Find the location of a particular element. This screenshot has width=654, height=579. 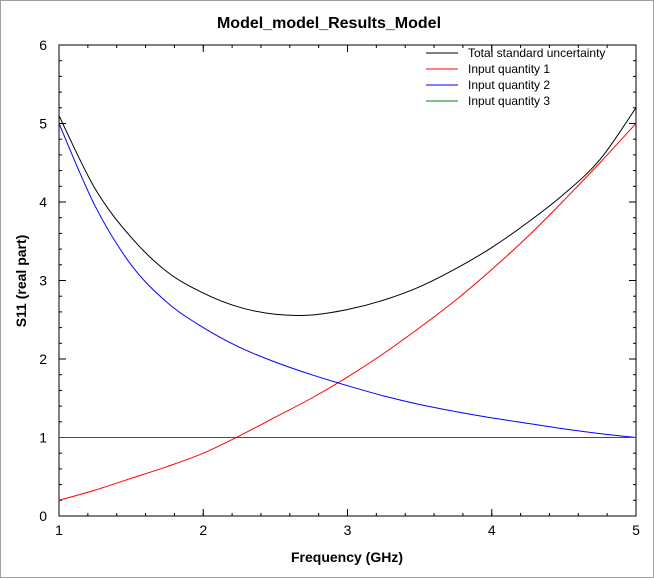

x-tick-label: 2 is located at coordinates (203, 530).